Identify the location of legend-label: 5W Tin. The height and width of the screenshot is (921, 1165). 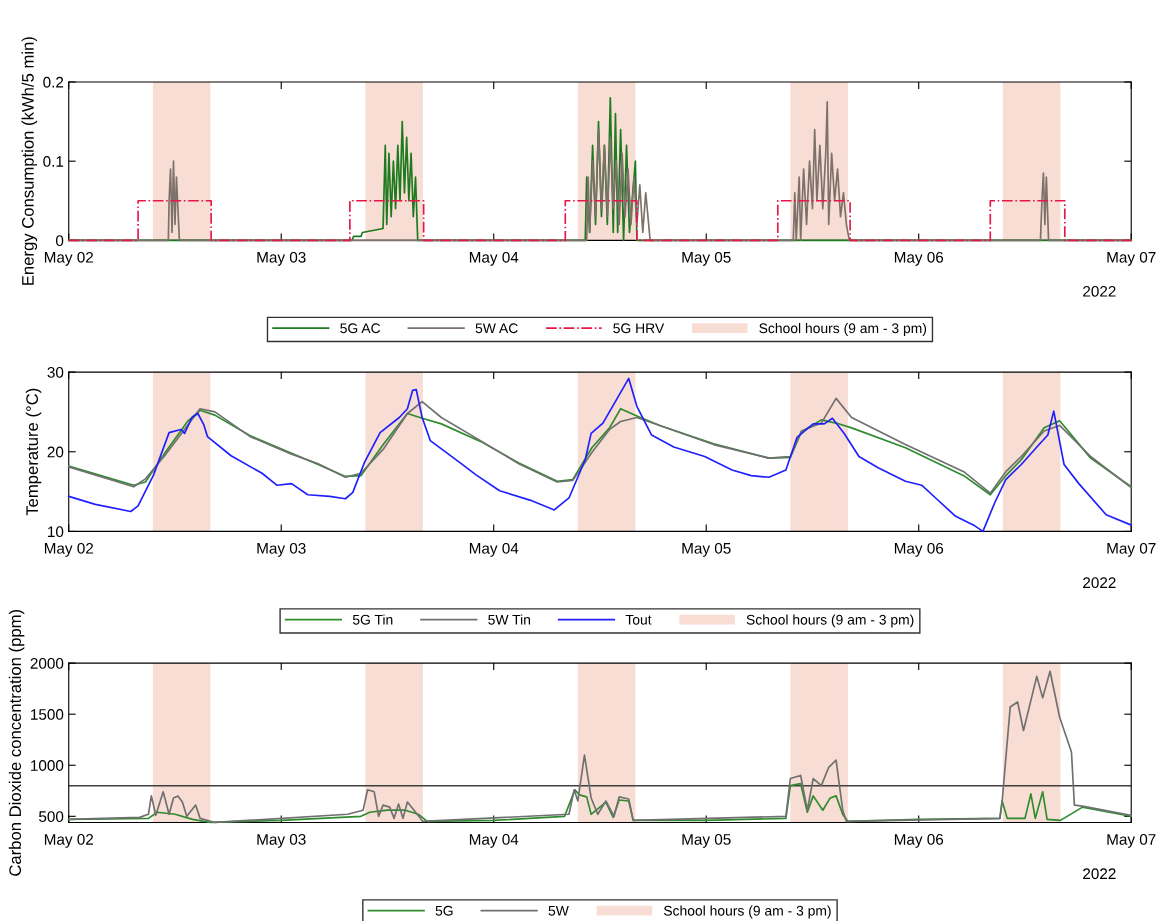
(509, 619).